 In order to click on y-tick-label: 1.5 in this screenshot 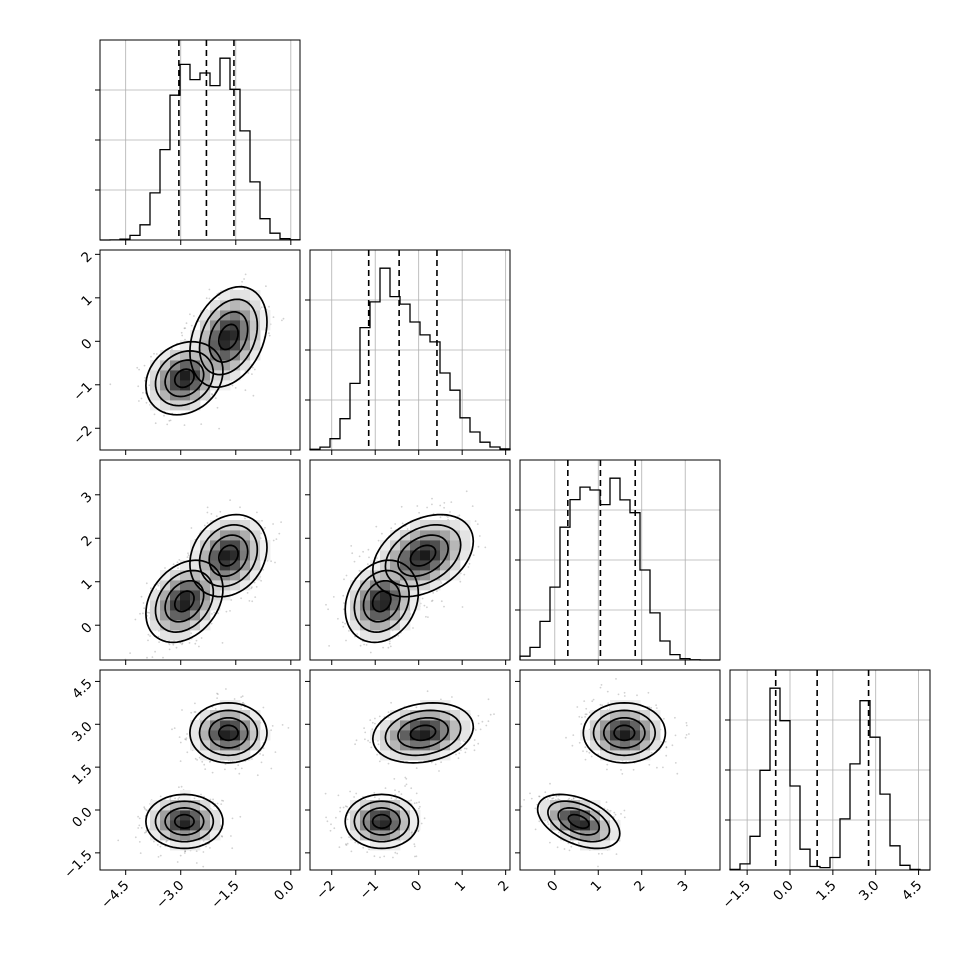, I will do `click(82, 774)`.